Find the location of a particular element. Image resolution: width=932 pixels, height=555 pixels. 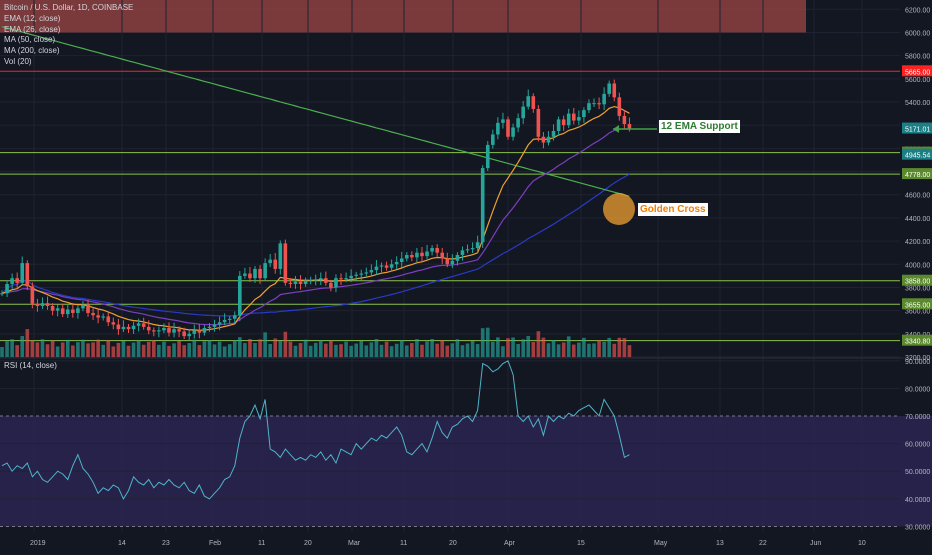

legend-vol: Vol (20) is located at coordinates (18, 61).